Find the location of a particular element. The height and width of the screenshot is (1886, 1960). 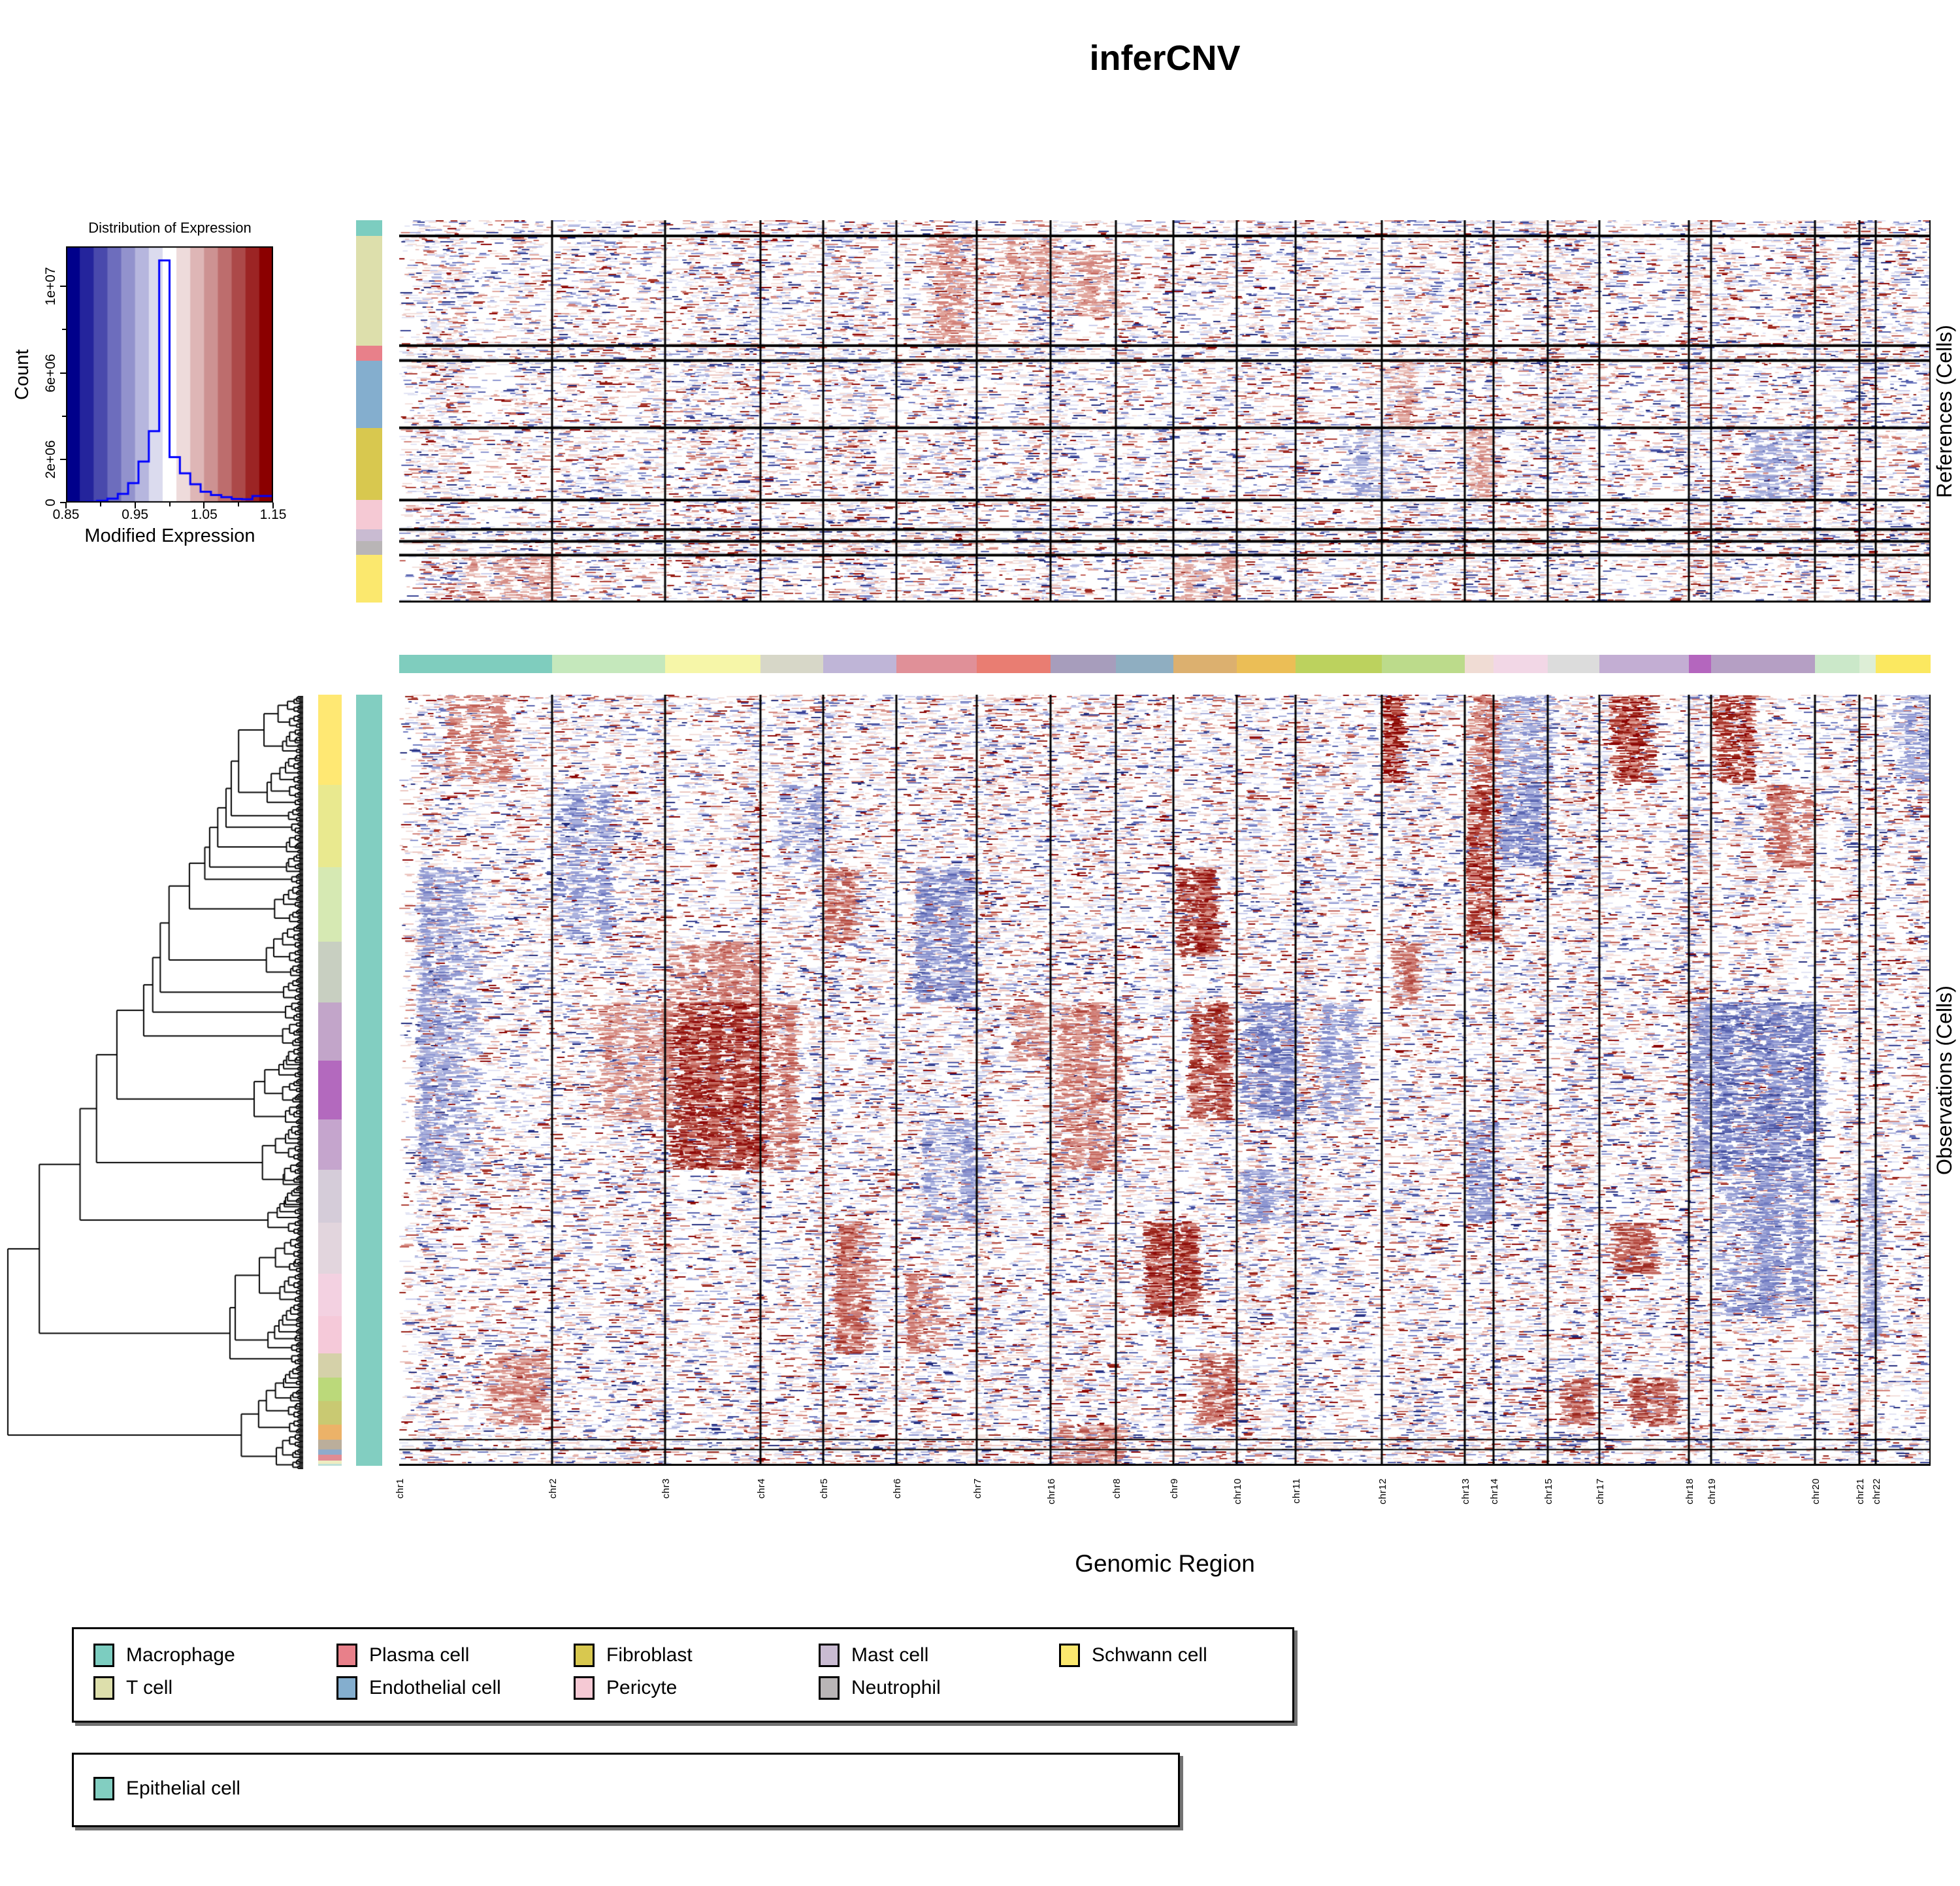

chr-bar-segment-chr22 is located at coordinates (1903, 664).